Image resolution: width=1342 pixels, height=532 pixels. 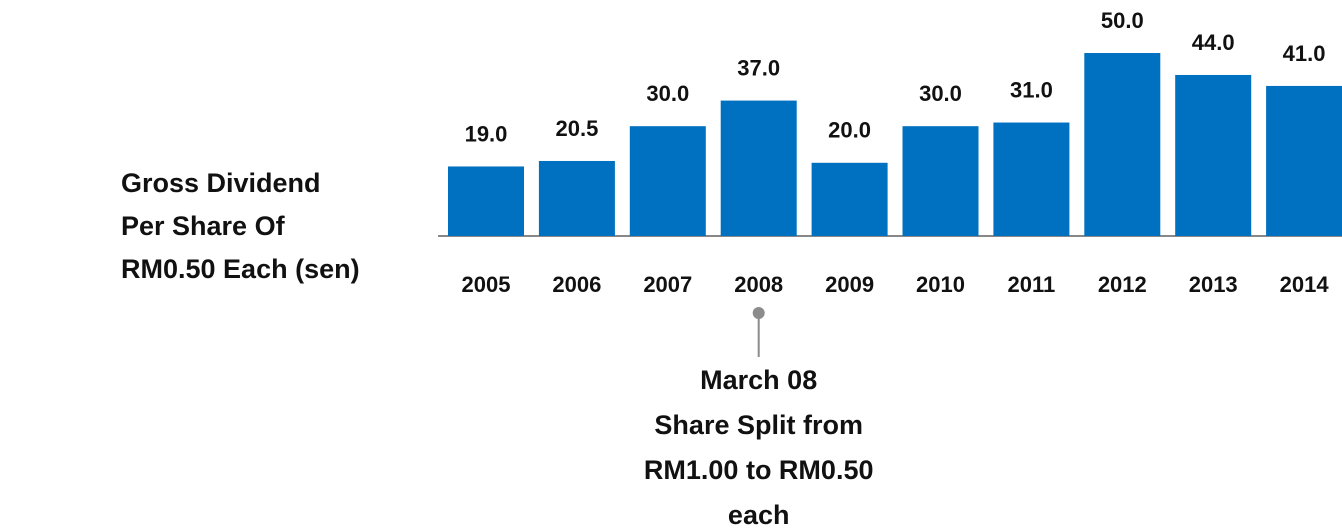 I want to click on y-axis-label: Per Share Of, so click(x=203, y=226).